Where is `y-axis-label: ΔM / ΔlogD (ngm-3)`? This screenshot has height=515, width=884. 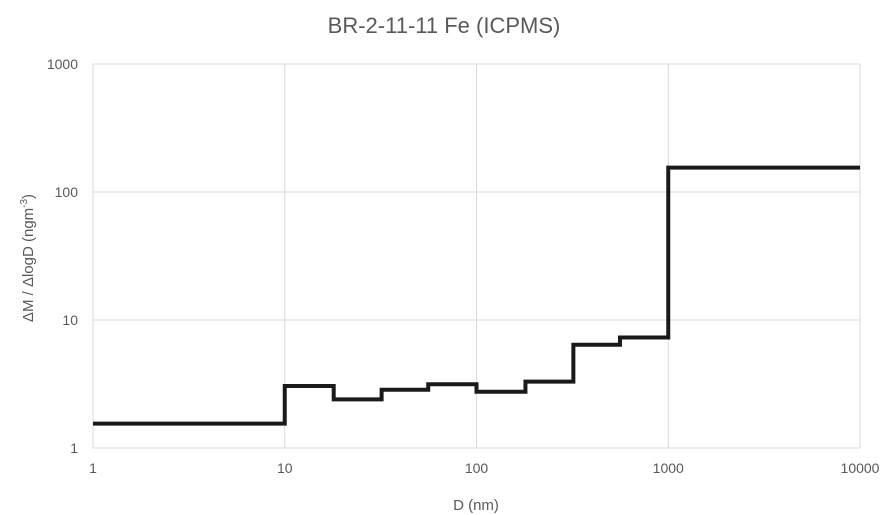 y-axis-label: ΔM / ΔlogD (ngm-3) is located at coordinates (28, 258).